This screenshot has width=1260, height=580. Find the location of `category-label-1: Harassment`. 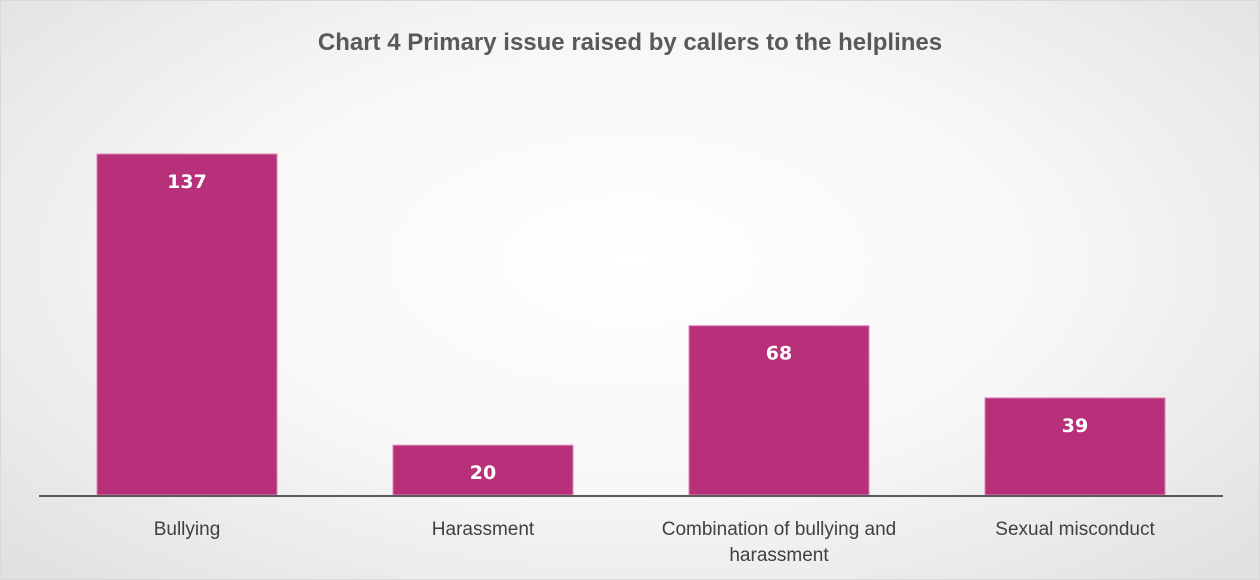

category-label-1: Harassment is located at coordinates (483, 529).